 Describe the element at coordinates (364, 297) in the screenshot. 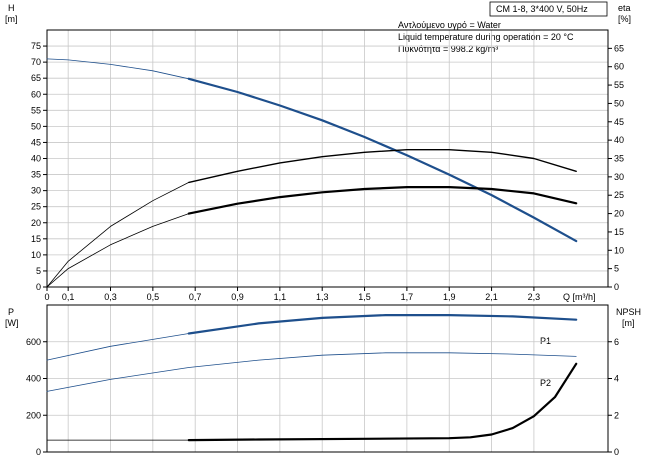

I see `x-tick-label: 1,5` at that location.